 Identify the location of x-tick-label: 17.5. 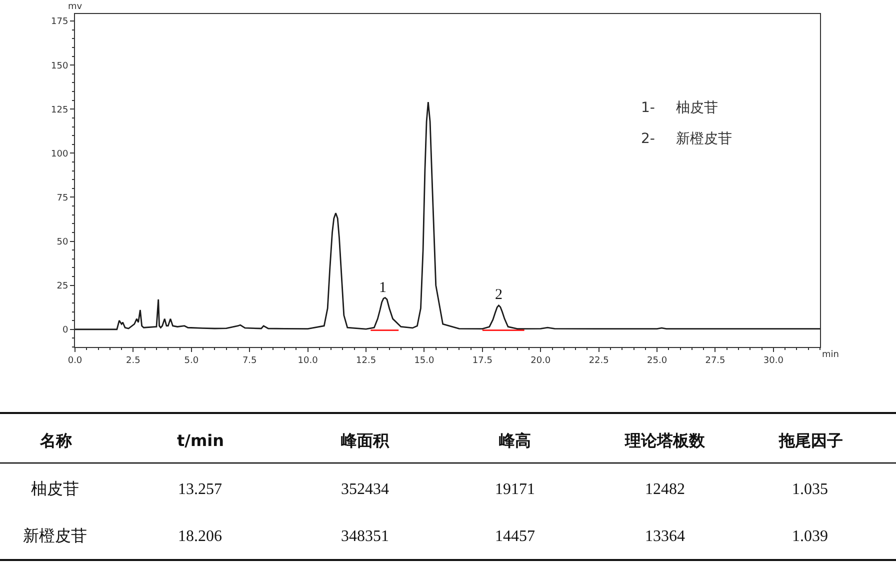
(482, 361).